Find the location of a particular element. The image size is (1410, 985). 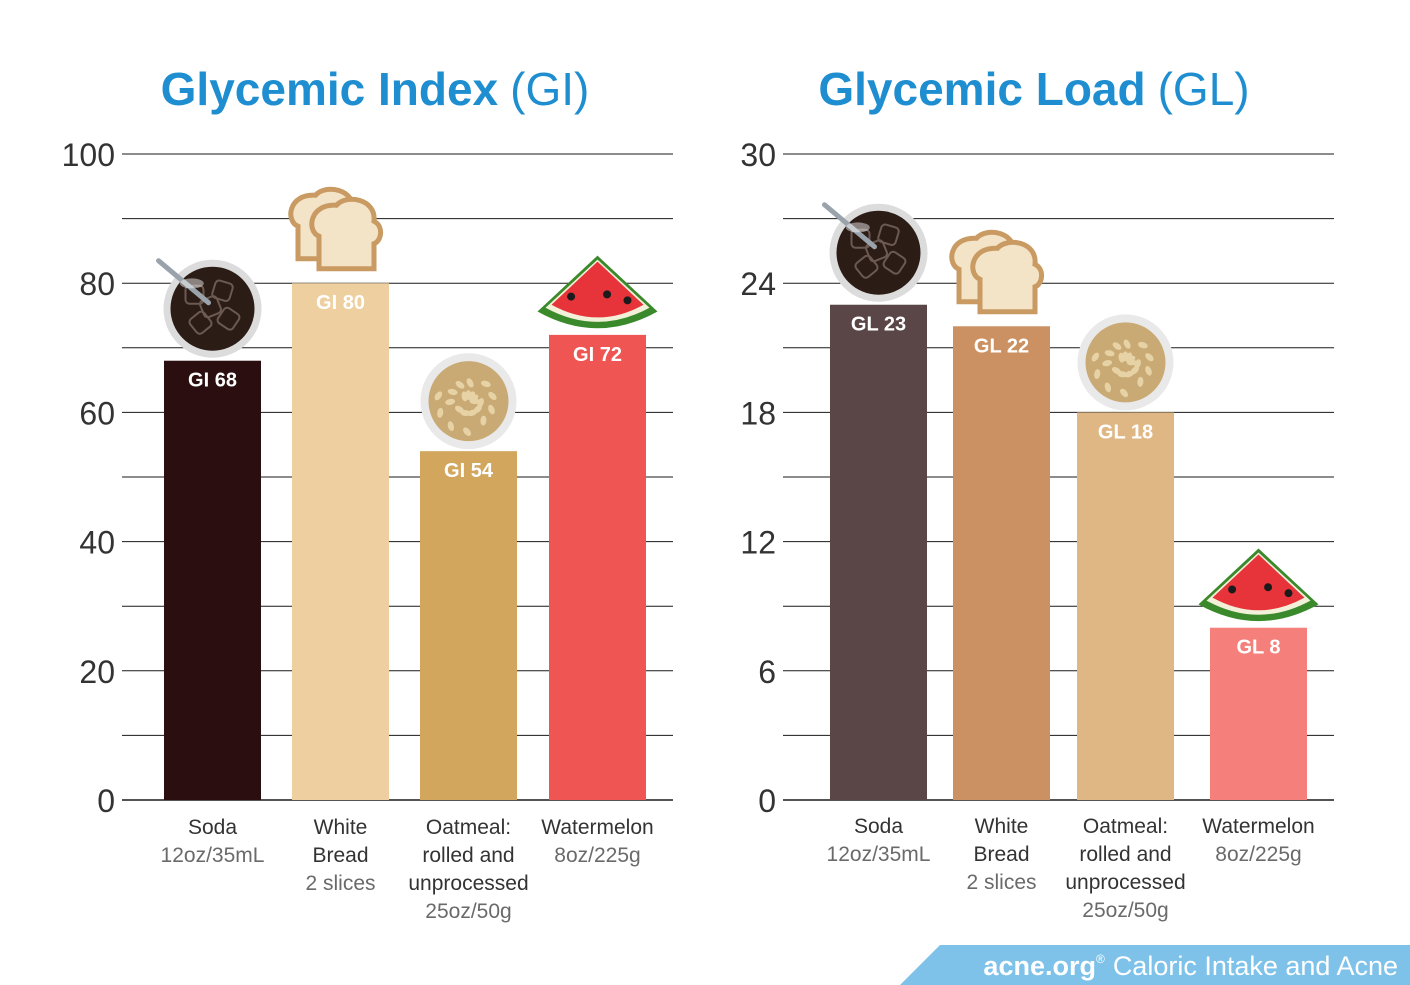

bread-slice is located at coordinates (346, 234).